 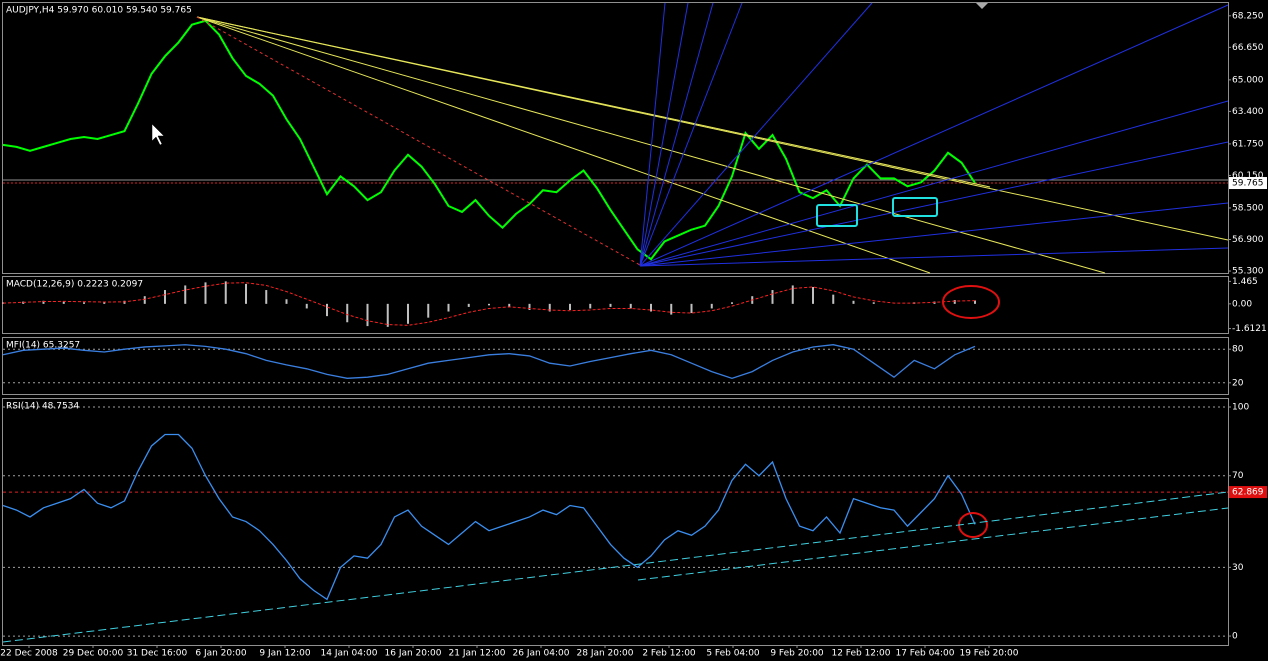 I want to click on y-tick-label: 80, so click(x=1238, y=350).